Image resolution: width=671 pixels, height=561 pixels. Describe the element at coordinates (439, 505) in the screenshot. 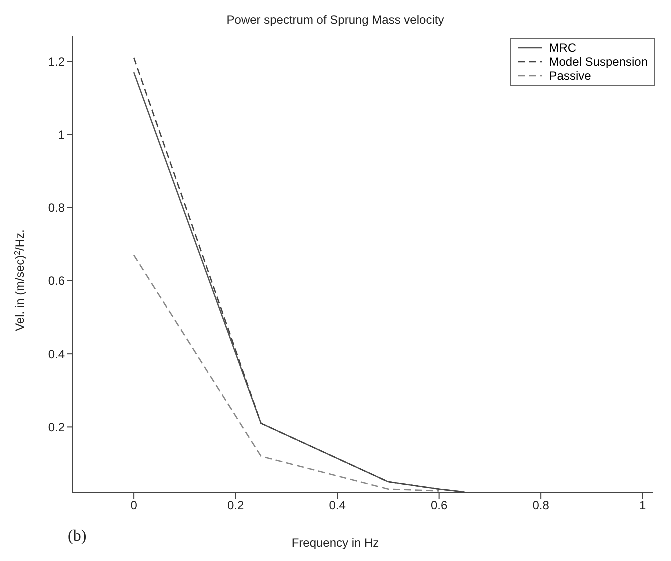

I see `x-tick-label: 0.6` at that location.